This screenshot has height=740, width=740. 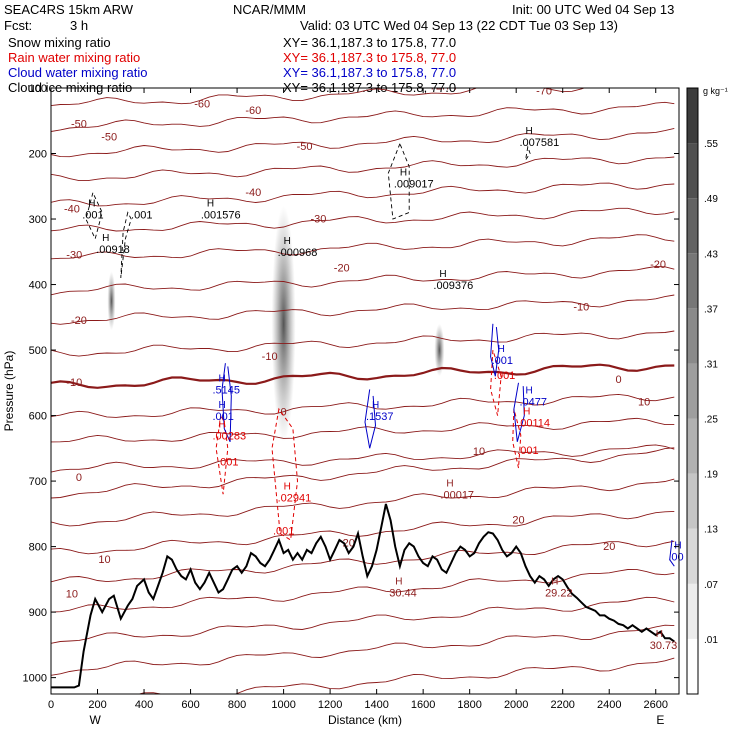 I want to click on x-tick-label: 800, so click(x=237, y=705).